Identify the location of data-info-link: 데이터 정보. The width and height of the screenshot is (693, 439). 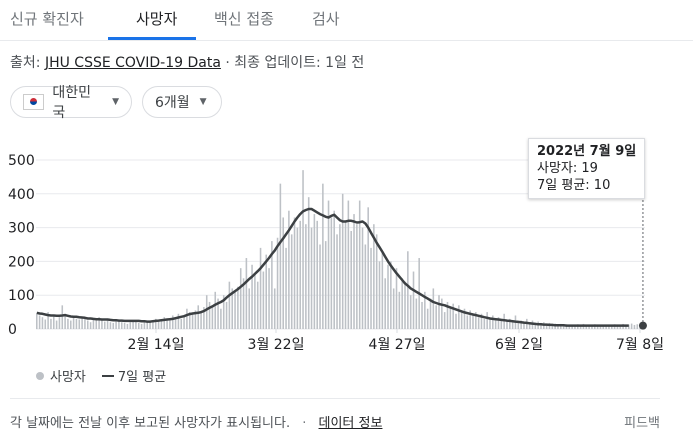
(350, 423).